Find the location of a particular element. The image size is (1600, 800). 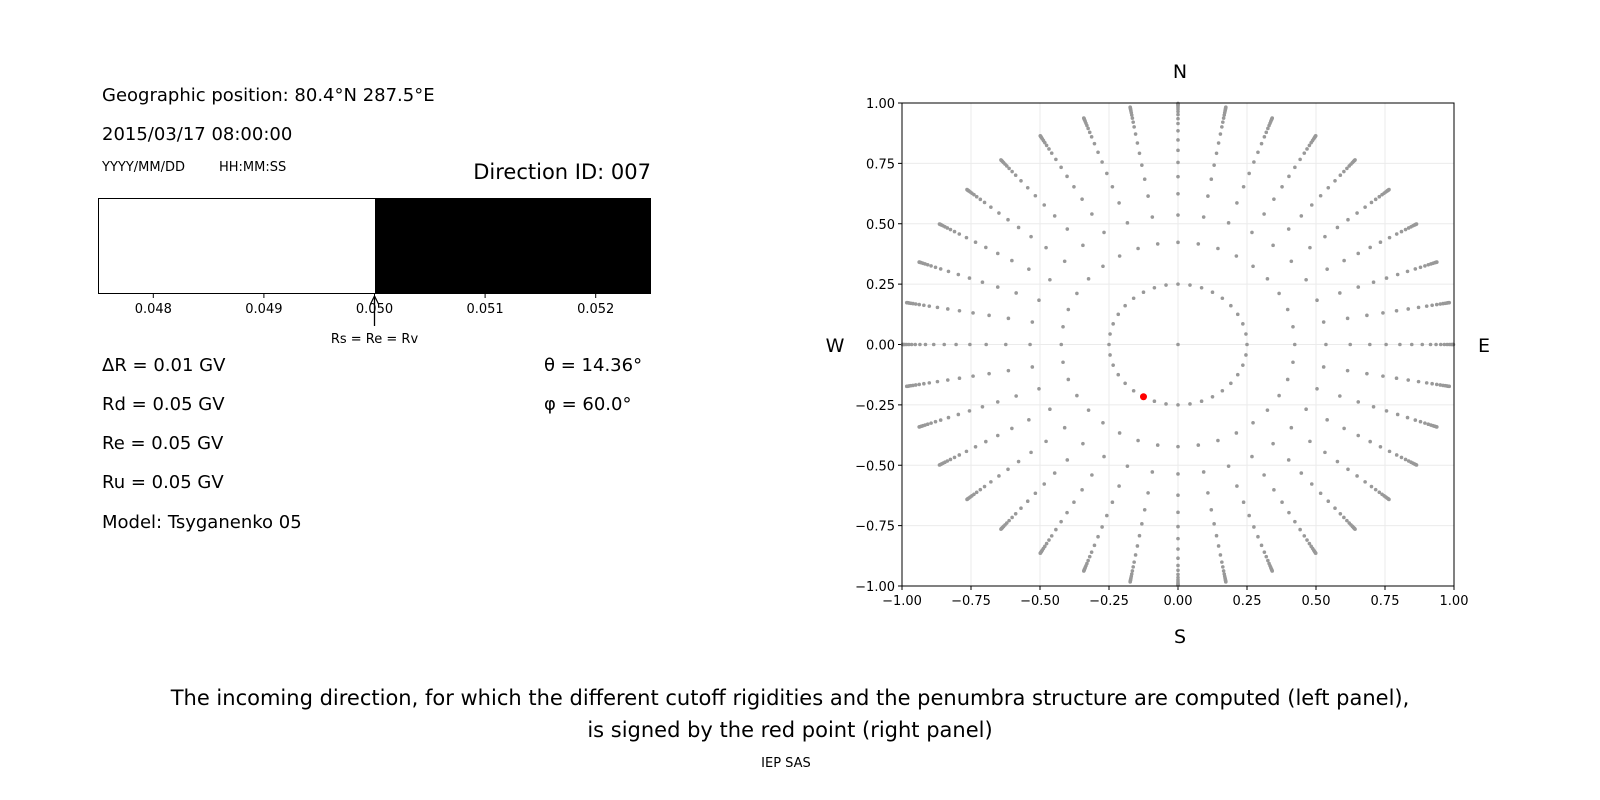

rigidity-bar-forbidden-segment is located at coordinates (512, 246).